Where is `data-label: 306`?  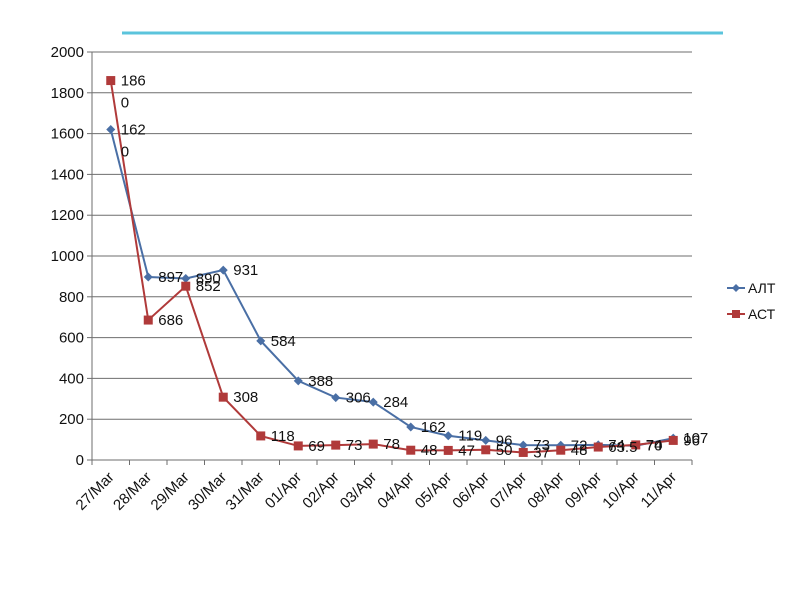 data-label: 306 is located at coordinates (358, 398).